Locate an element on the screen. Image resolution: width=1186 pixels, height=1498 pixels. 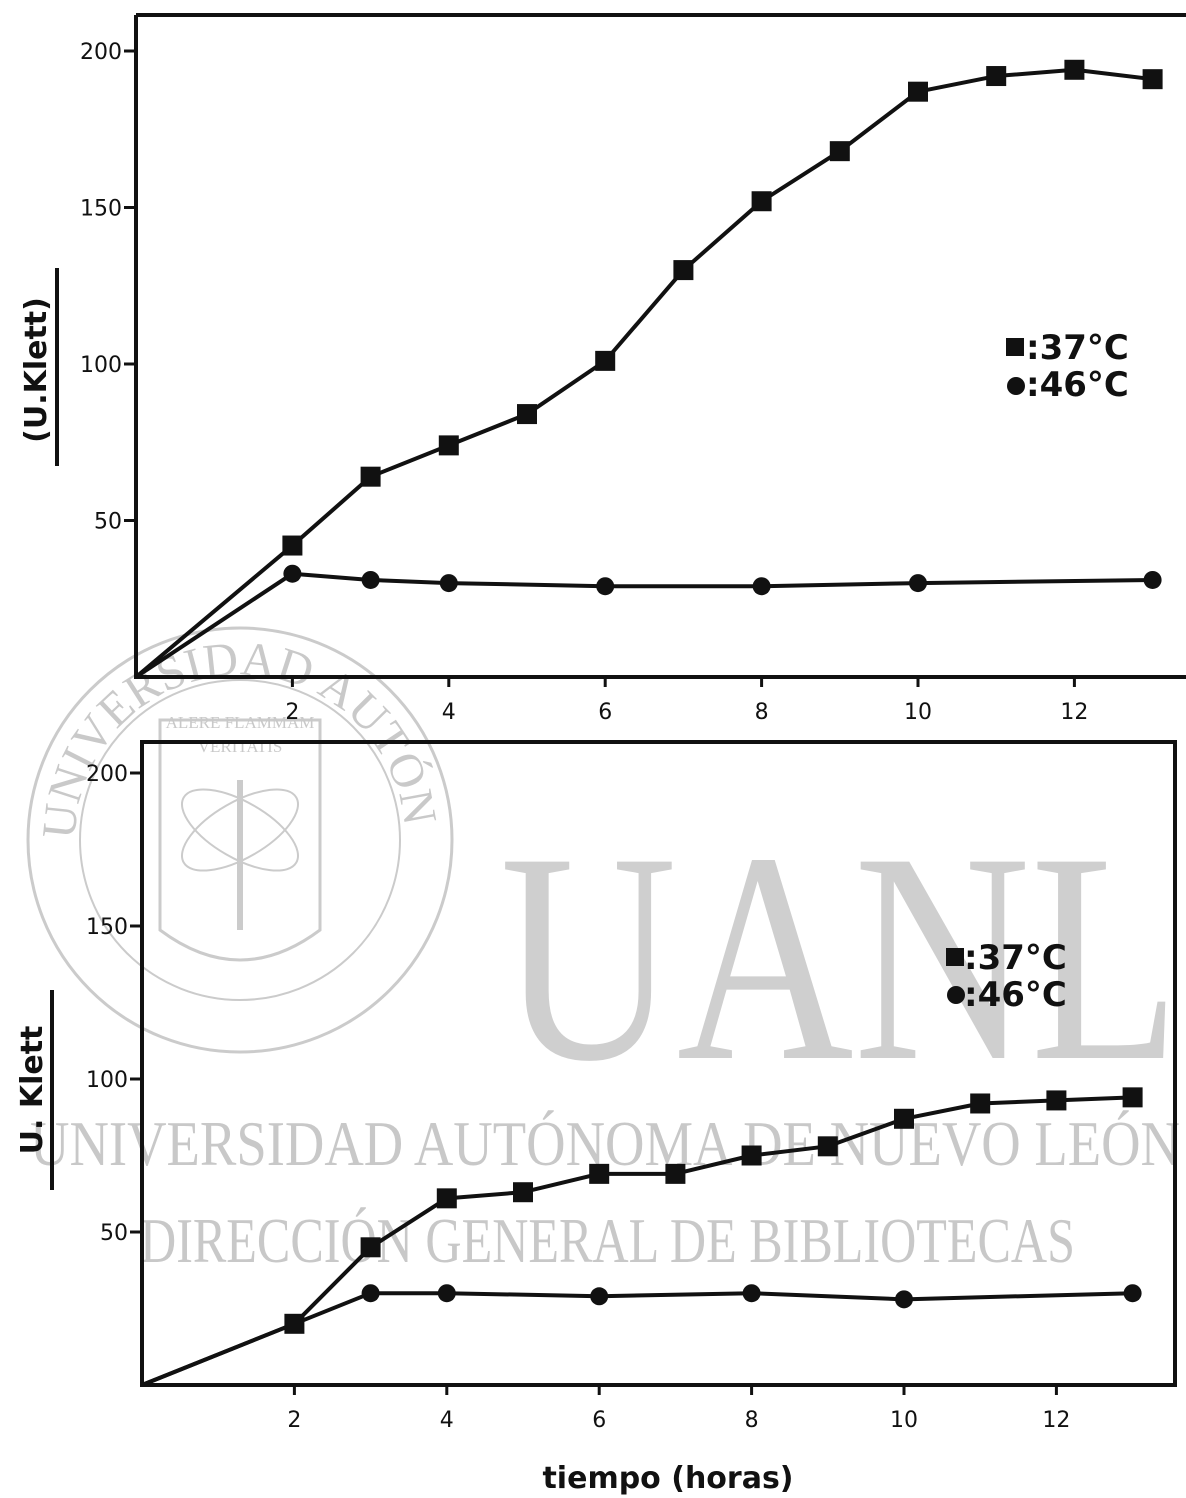
legend-top: :37°C :46°C is located at coordinates (1067, 366).